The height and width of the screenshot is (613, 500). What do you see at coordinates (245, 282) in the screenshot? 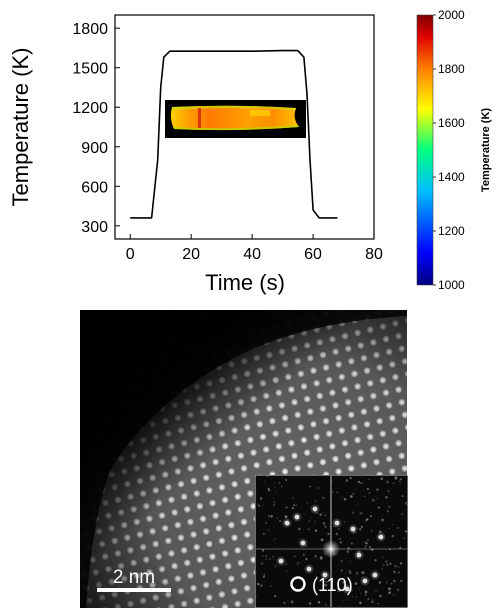
I see `x-axis-label: Time (s)` at bounding box center [245, 282].